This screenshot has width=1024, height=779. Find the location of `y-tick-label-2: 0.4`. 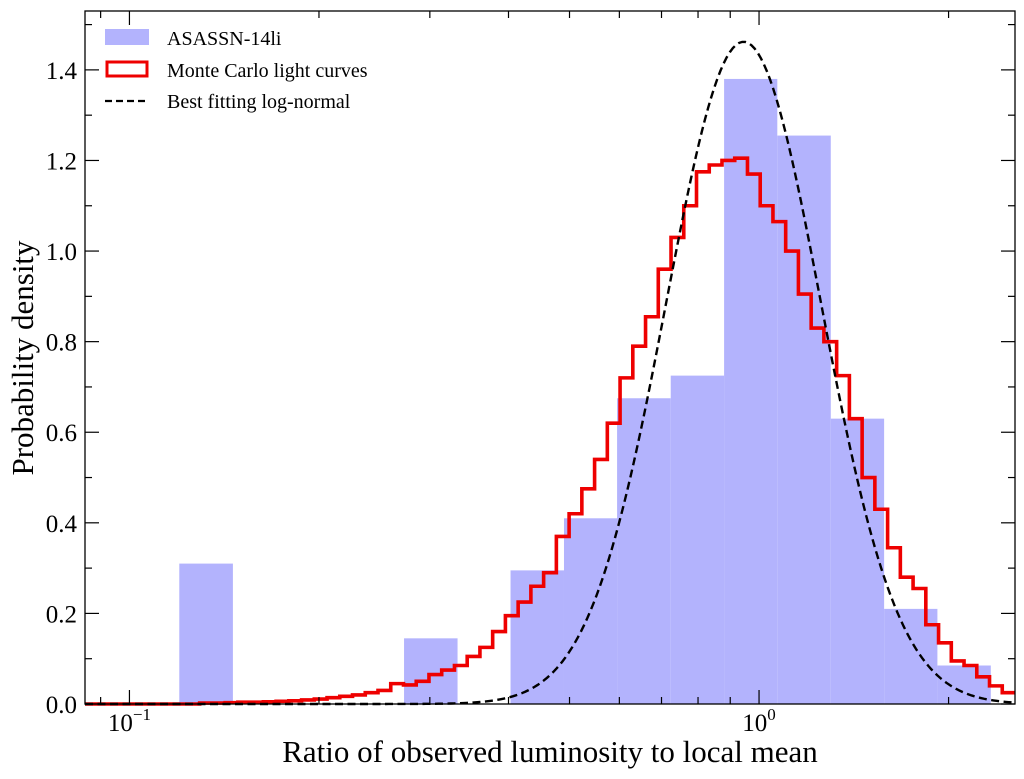

y-tick-label-2: 0.4 is located at coordinates (62, 524).